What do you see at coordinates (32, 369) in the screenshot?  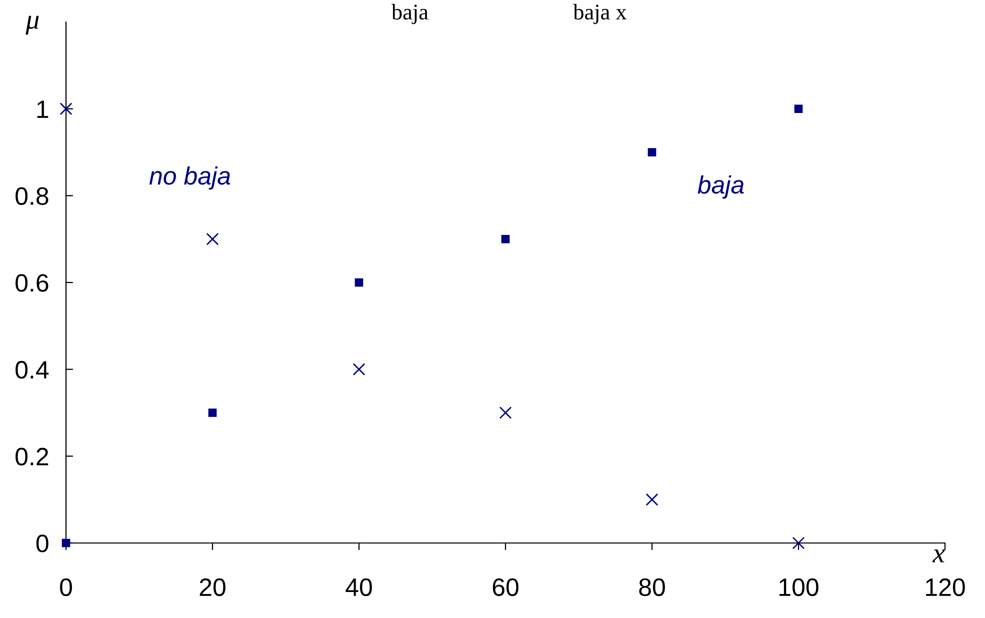 I see `y-tick-label: 0.4` at bounding box center [32, 369].